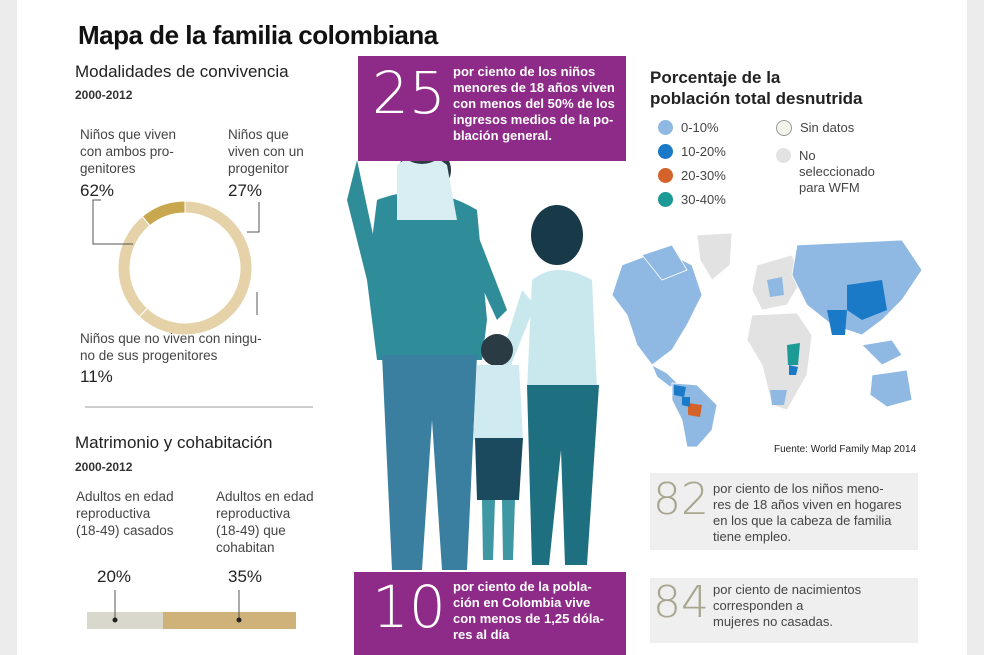  I want to click on legend-item-10-20: 10-20%, so click(692, 151).